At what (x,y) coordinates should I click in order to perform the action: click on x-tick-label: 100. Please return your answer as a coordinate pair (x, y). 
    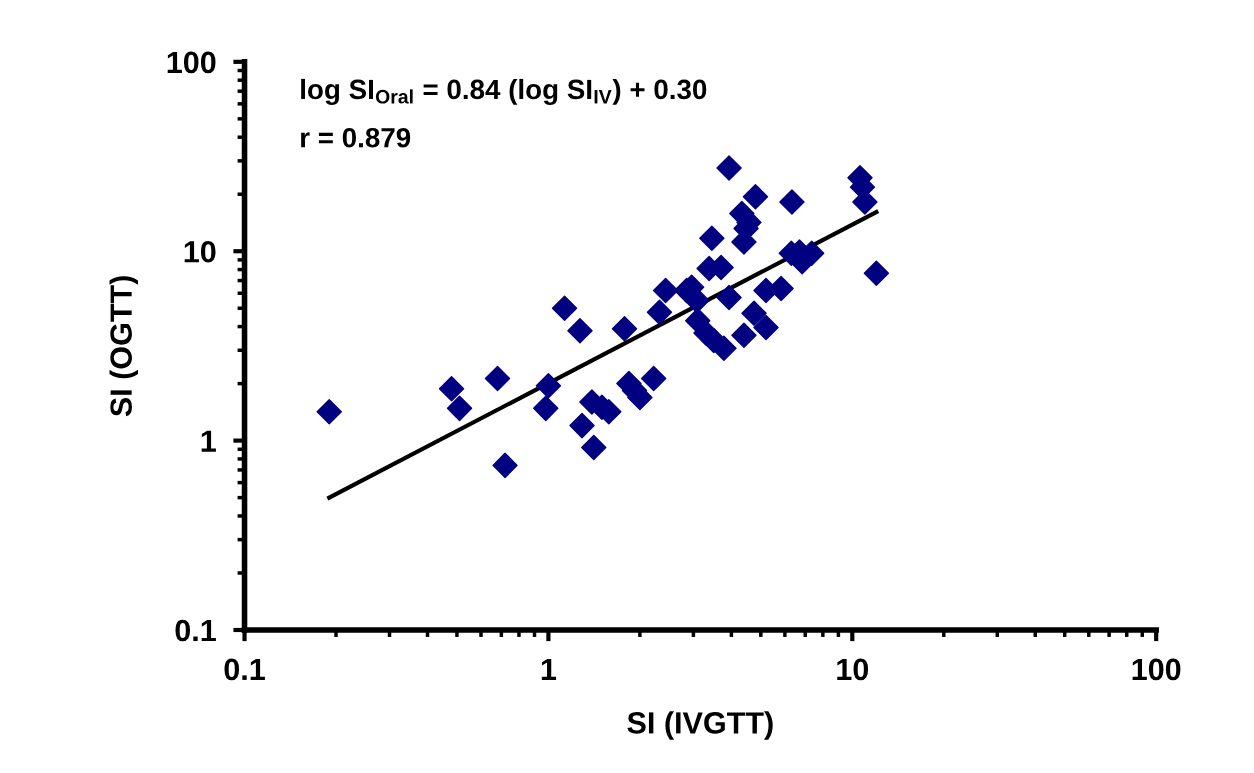
    Looking at the image, I should click on (1156, 669).